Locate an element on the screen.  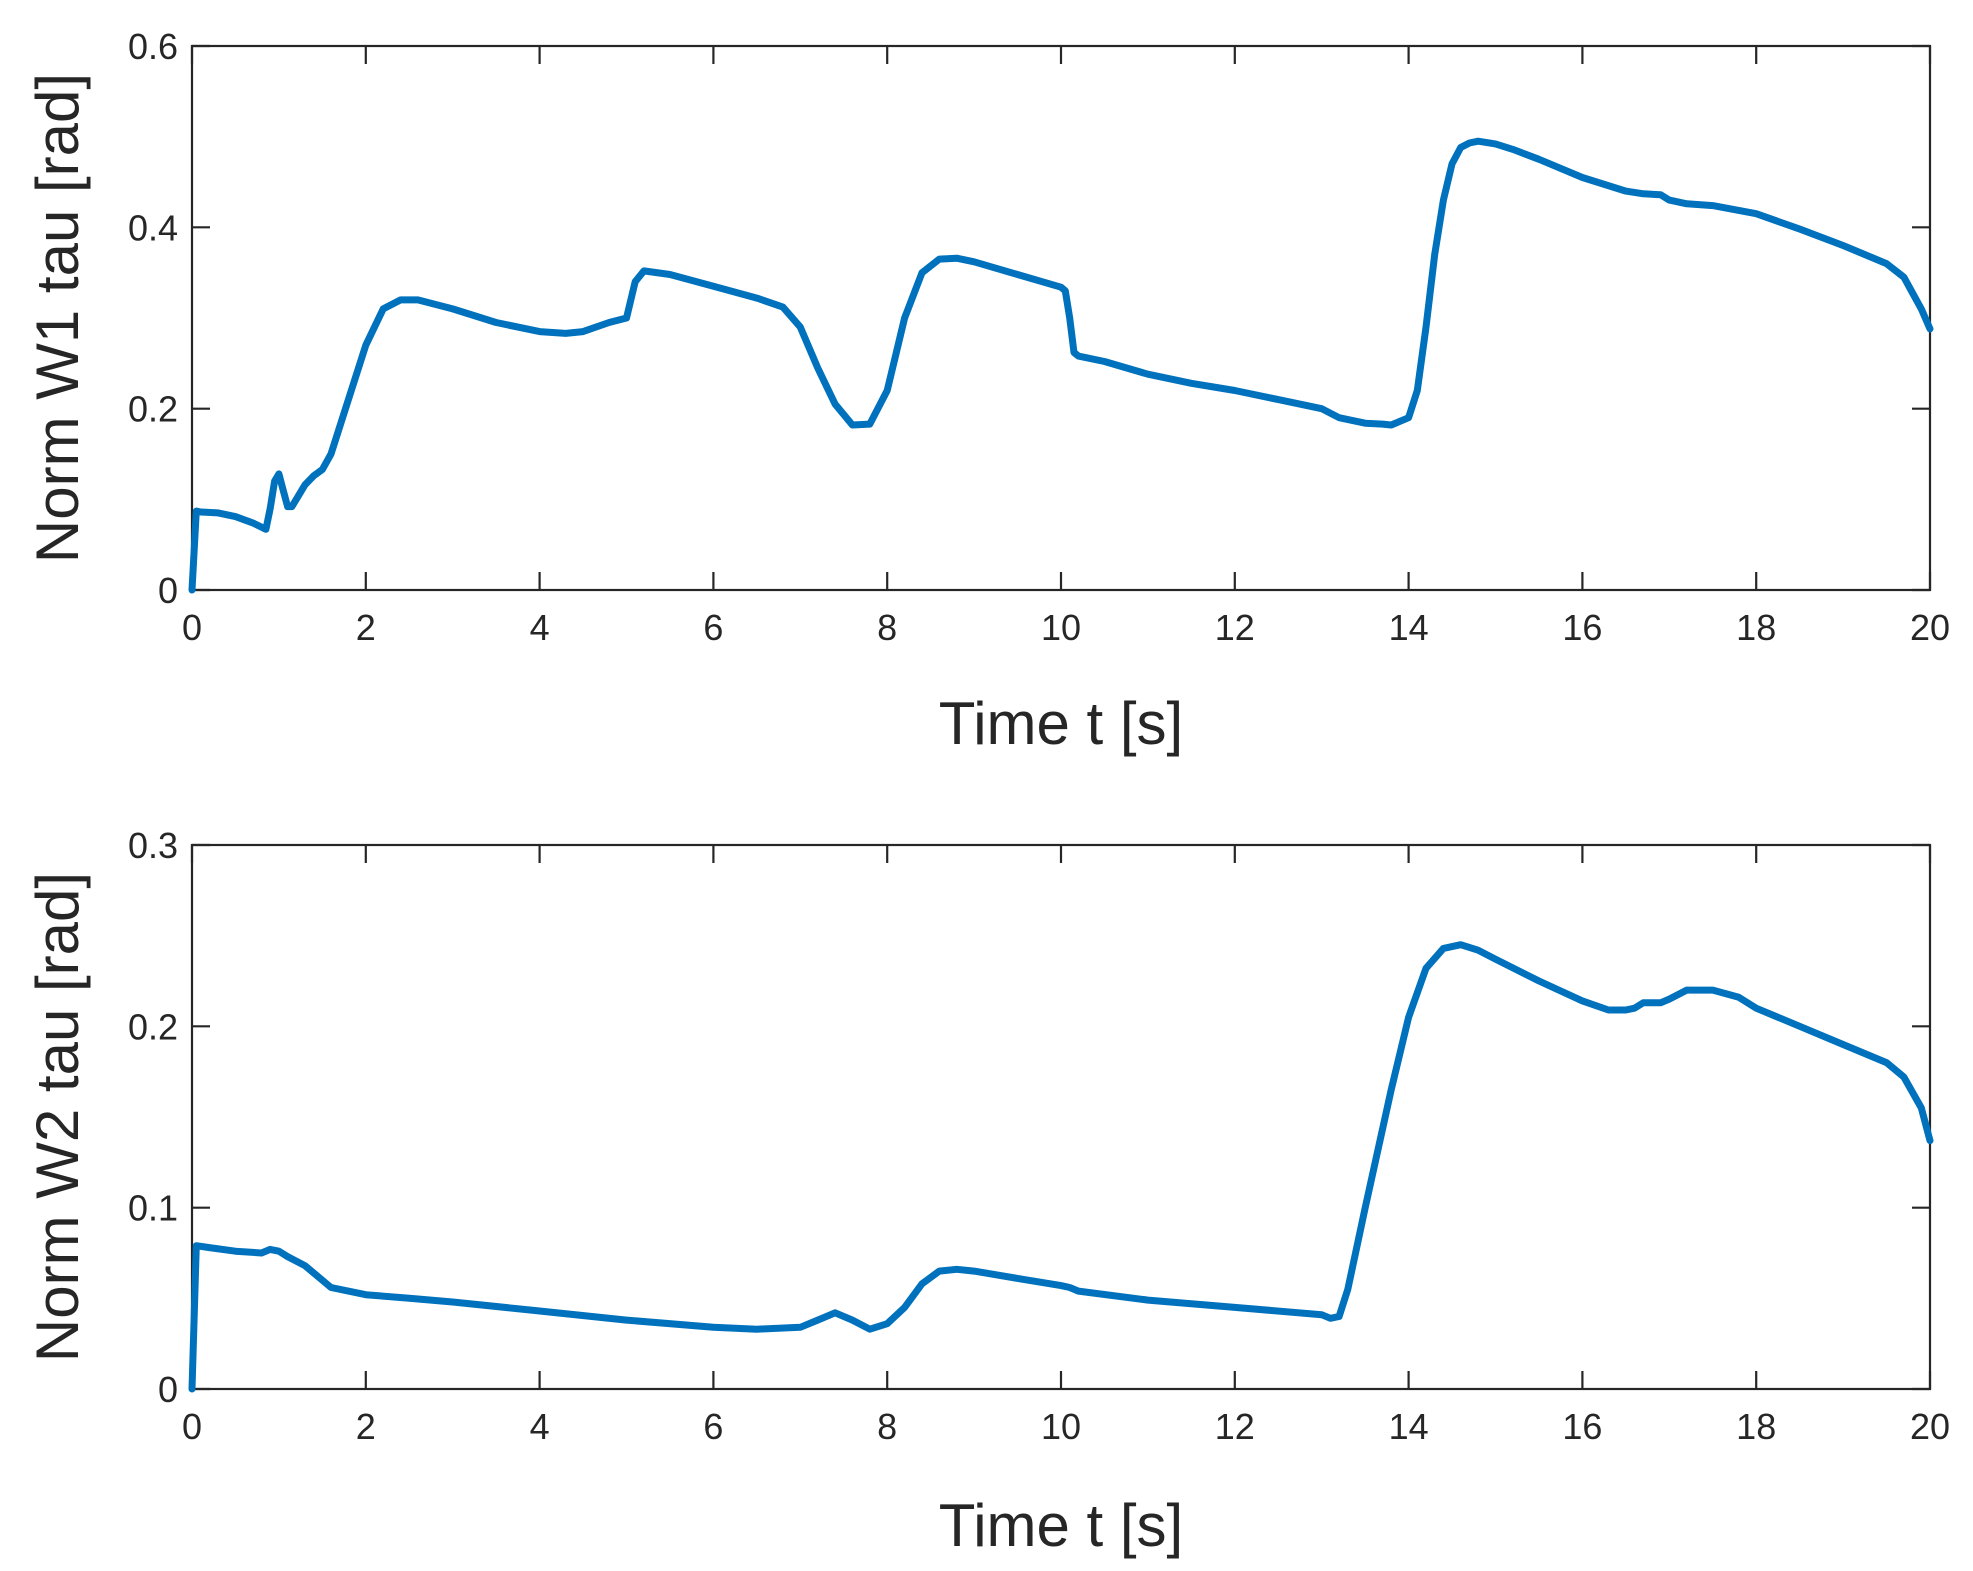
y-tick-label: 0.1 is located at coordinates (153, 1208).